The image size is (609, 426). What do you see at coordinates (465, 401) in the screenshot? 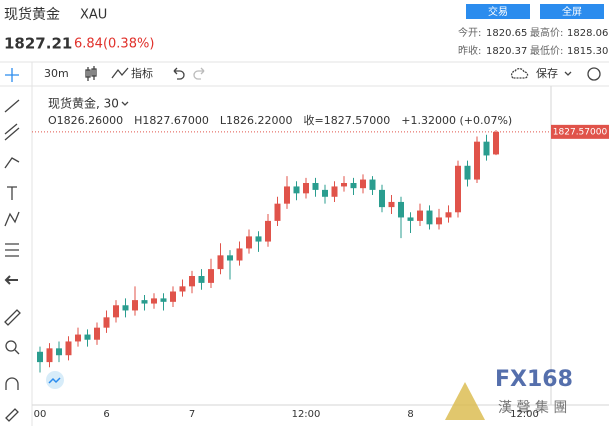
I see `watermark-logo` at bounding box center [465, 401].